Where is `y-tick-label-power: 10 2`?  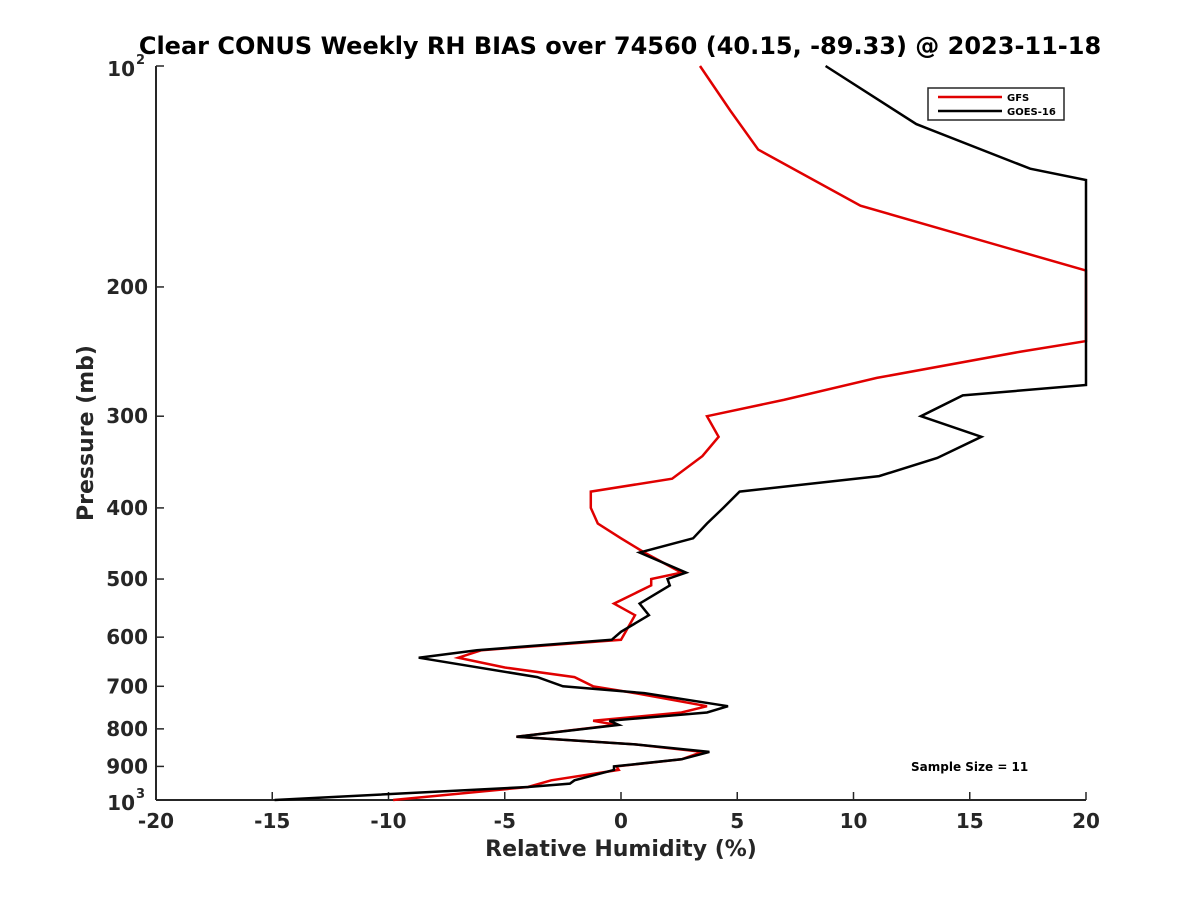 y-tick-label-power: 10 2 is located at coordinates (126, 67).